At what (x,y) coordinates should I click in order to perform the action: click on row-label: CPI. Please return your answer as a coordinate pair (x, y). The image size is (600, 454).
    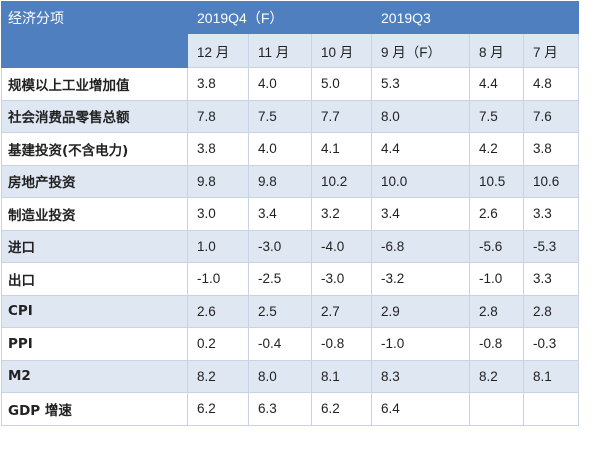
    Looking at the image, I should click on (94, 311).